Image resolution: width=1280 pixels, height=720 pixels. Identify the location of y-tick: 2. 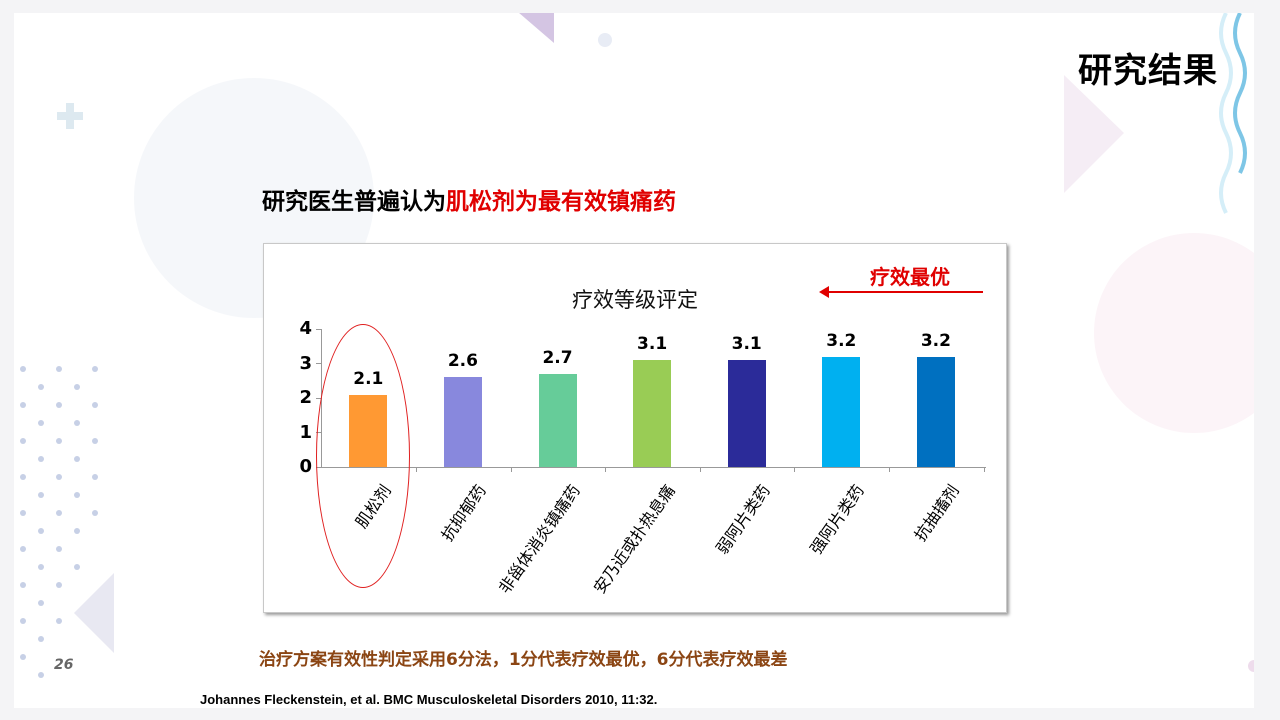
(305, 397).